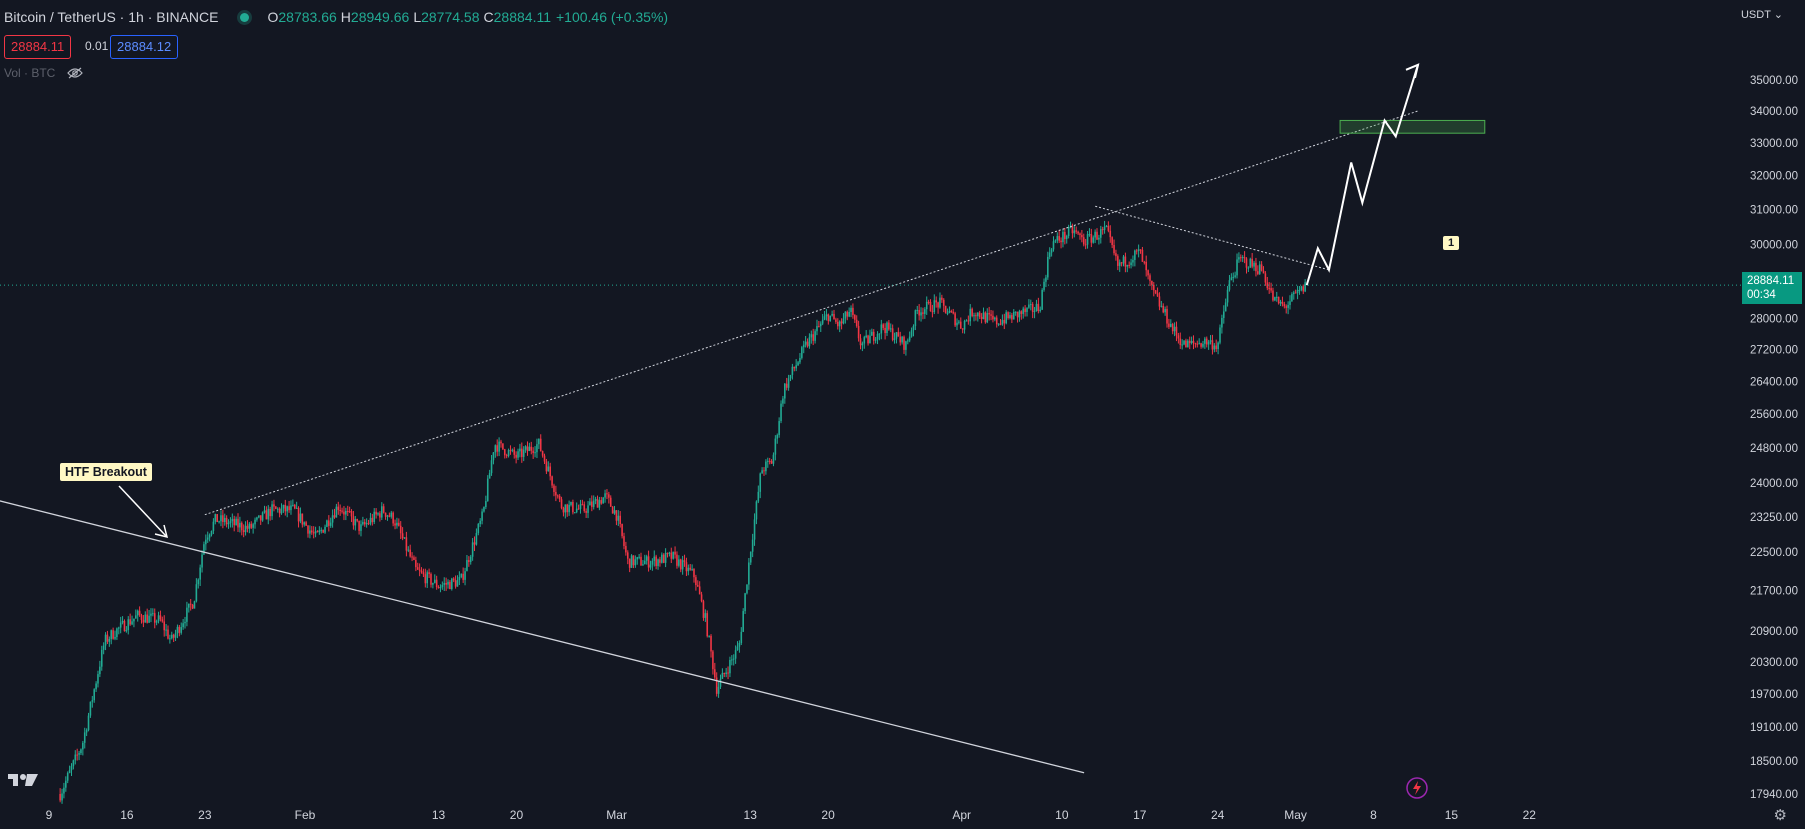 The width and height of the screenshot is (1805, 829). What do you see at coordinates (106, 472) in the screenshot?
I see `htf-breakout-label: HTF Breakout` at bounding box center [106, 472].